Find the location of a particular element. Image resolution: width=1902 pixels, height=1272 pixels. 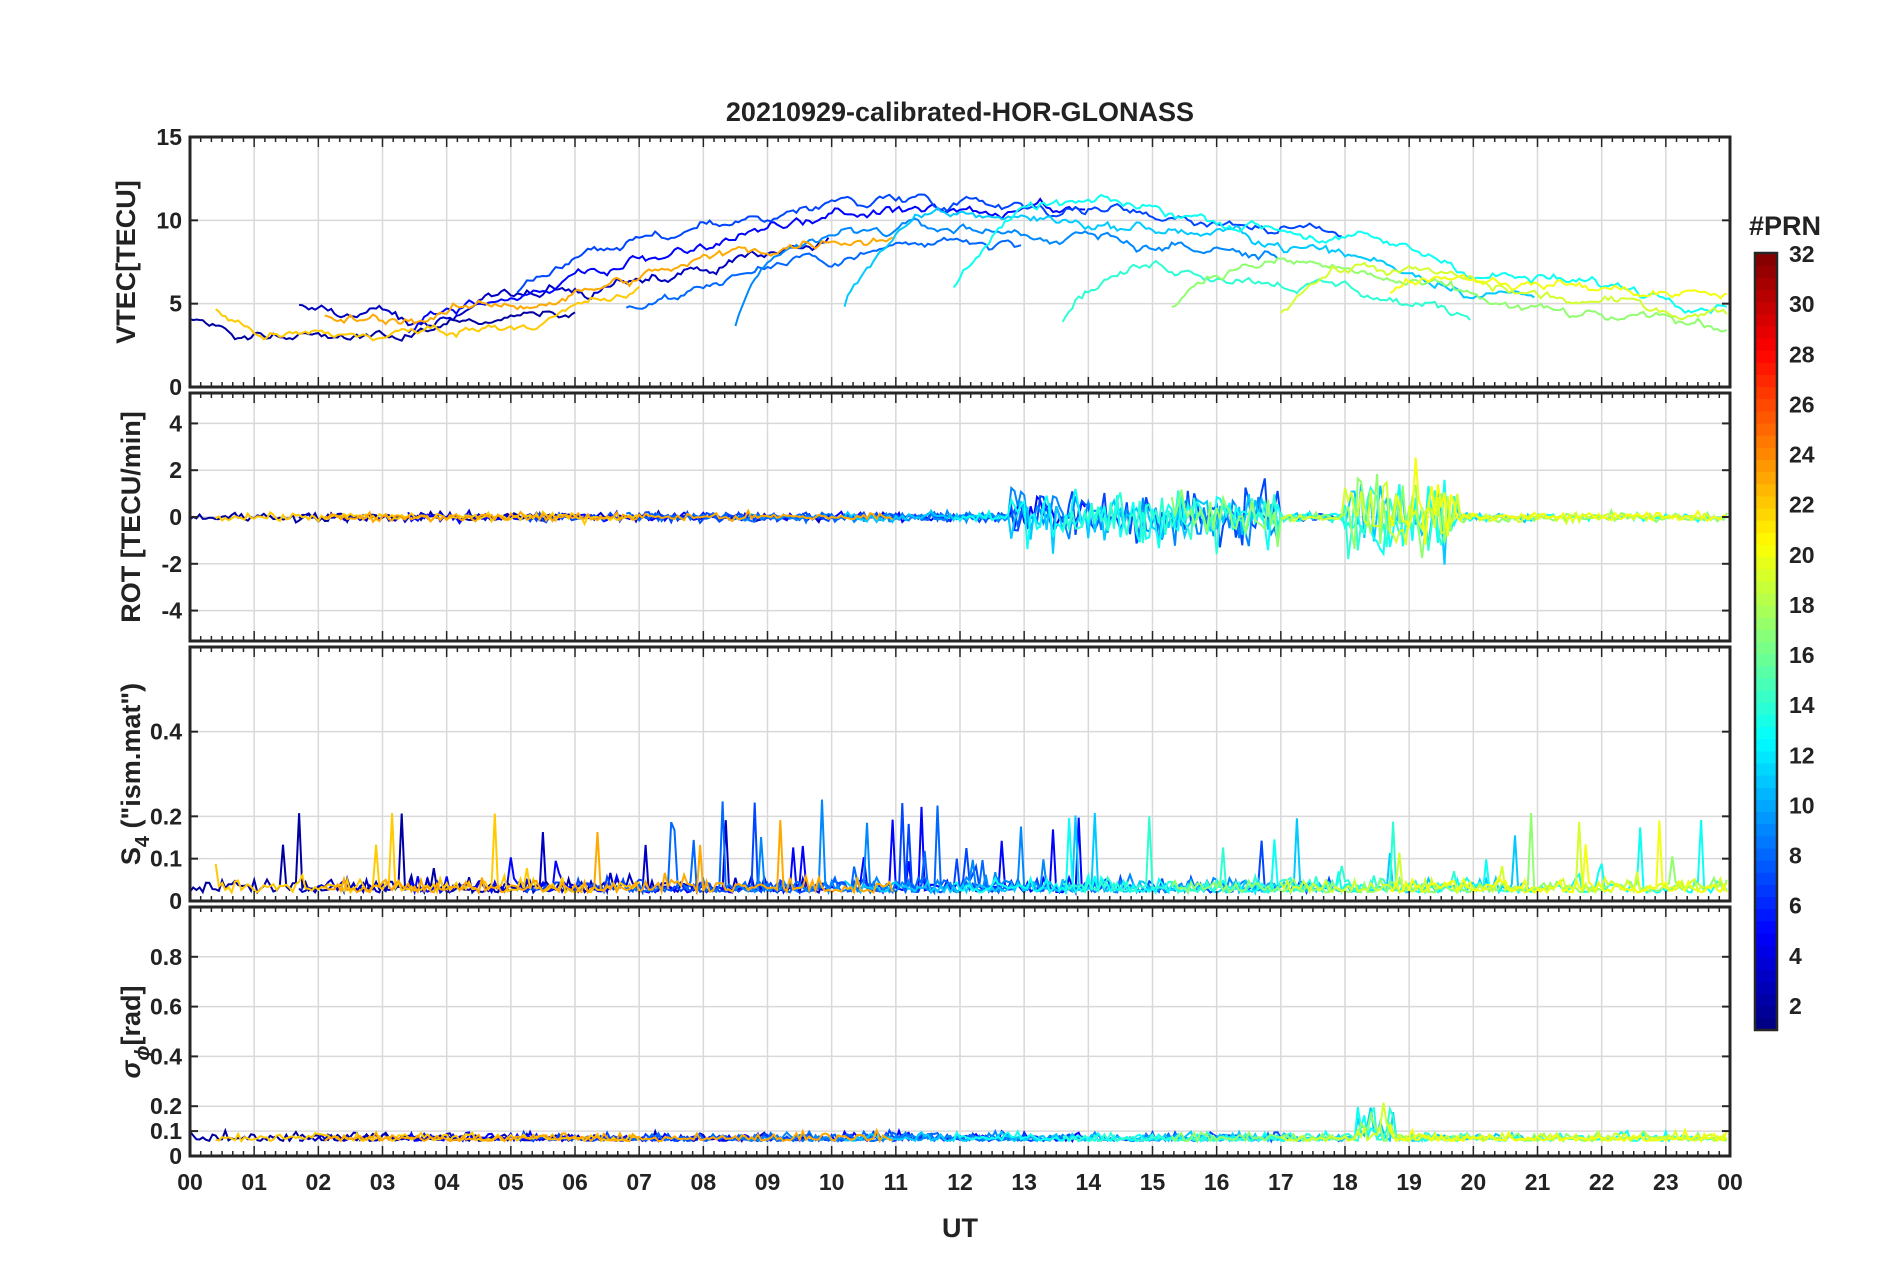

colorbar-tick-label: 18 is located at coordinates (1802, 605).